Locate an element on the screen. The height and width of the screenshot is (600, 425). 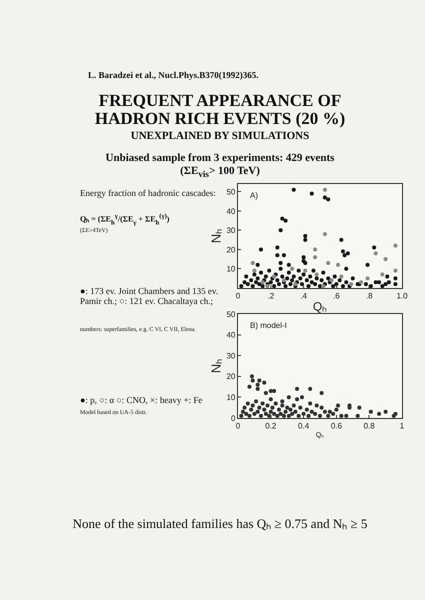
text: Unbiased sample from 3 experiments: 429 events is located at coordinates (220, 158).